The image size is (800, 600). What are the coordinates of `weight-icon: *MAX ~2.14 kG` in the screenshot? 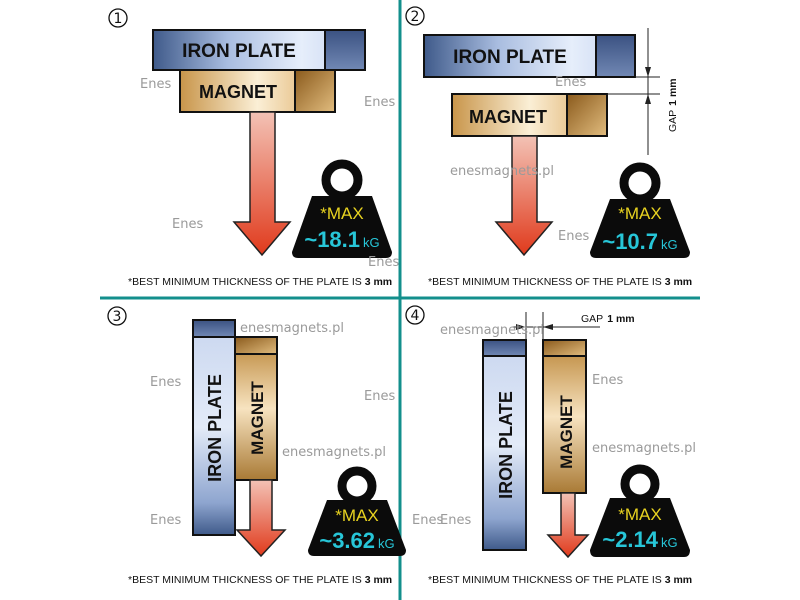 It's located at (640, 510).